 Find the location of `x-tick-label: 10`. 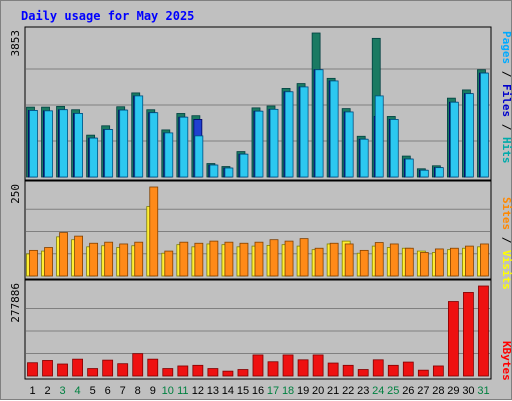

x-tick-label: 10 is located at coordinates (168, 391).